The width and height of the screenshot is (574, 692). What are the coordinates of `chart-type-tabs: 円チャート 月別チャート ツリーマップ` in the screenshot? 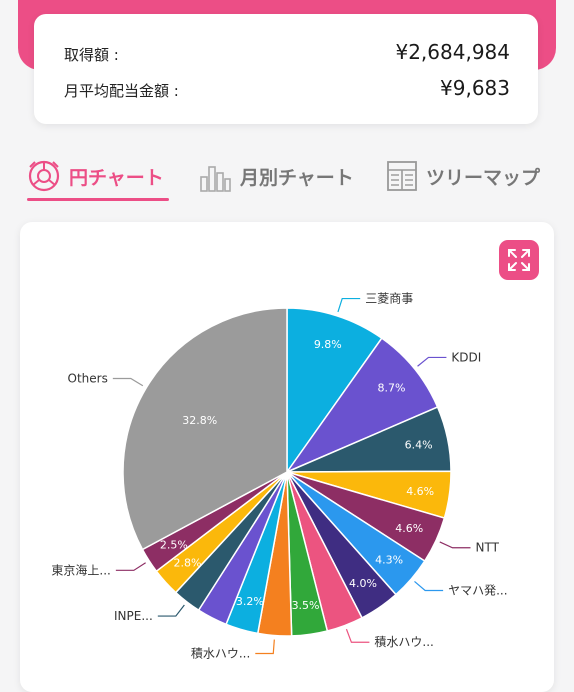 It's located at (287, 178).